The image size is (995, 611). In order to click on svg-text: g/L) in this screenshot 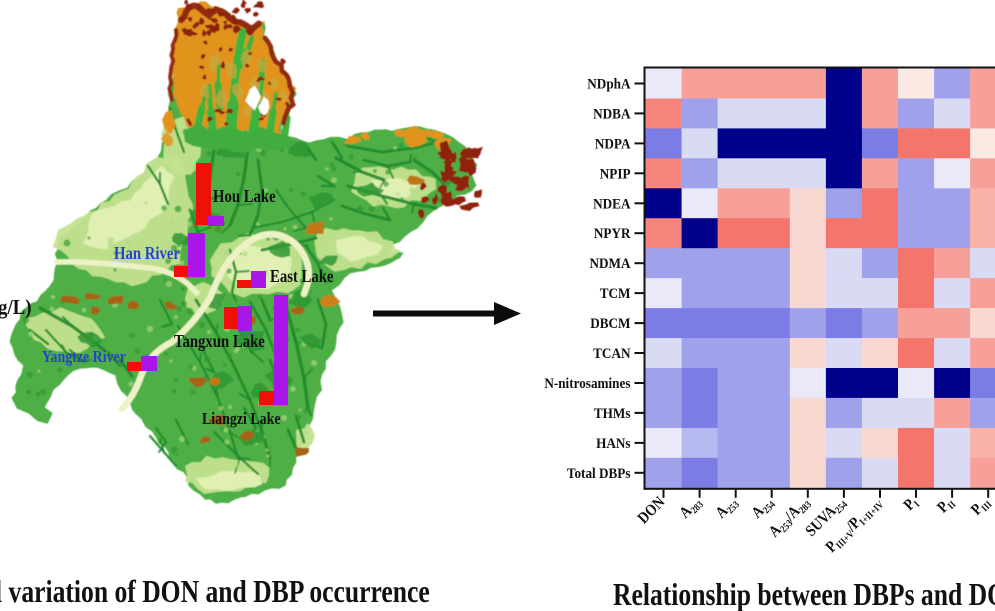, I will do `click(16, 307)`.